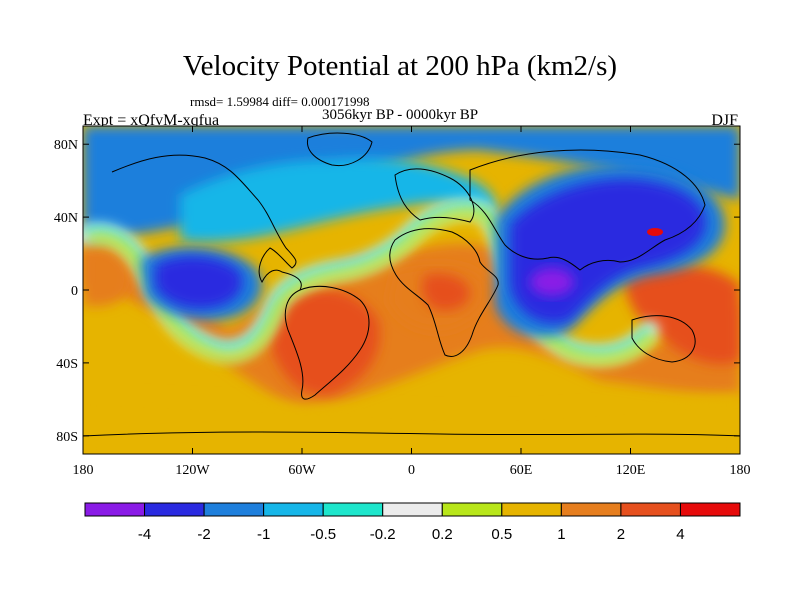 The image size is (800, 600). What do you see at coordinates (663, 339) in the screenshot?
I see `australia-coast` at bounding box center [663, 339].